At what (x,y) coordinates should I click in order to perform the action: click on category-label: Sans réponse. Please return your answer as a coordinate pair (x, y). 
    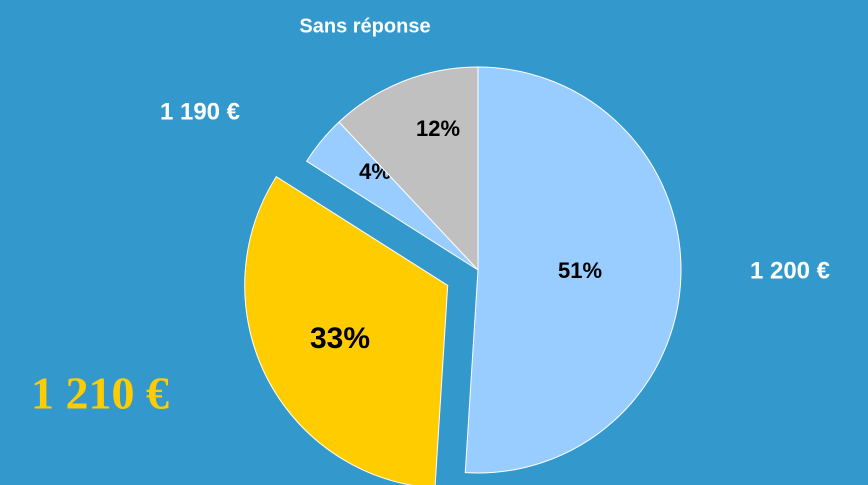
    Looking at the image, I should click on (364, 26).